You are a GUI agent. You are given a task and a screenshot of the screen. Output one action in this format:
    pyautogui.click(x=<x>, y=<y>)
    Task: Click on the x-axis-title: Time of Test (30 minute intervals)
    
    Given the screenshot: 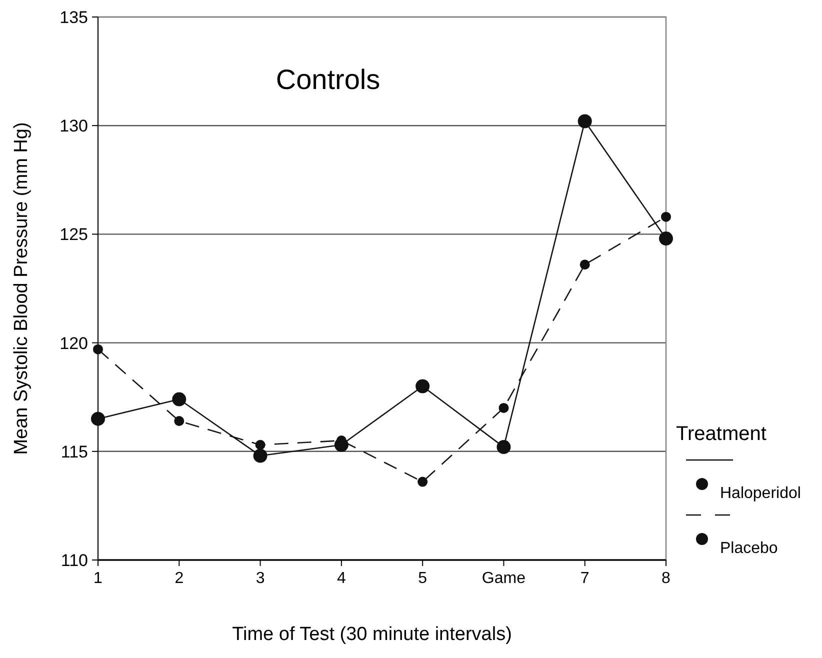 What is the action you would take?
    pyautogui.click(x=372, y=634)
    